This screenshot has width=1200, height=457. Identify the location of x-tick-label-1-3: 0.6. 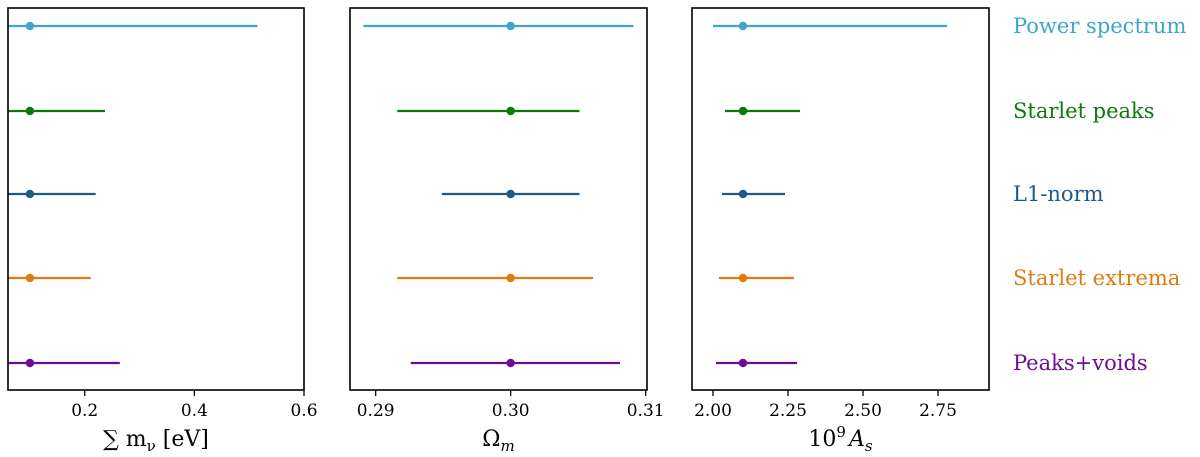
(303, 411).